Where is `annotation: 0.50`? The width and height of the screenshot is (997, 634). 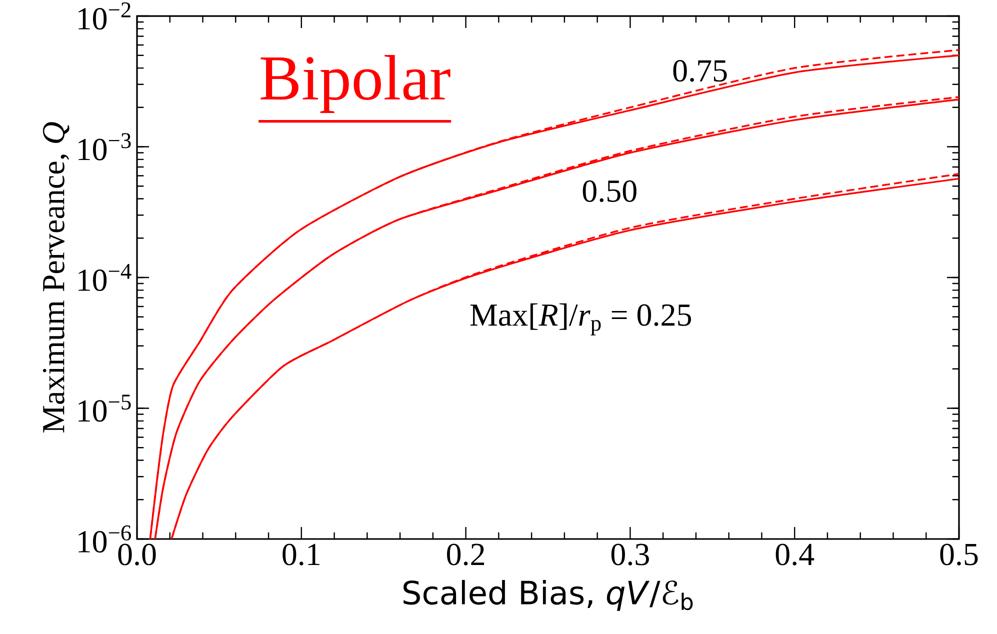
annotation: 0.50 is located at coordinates (609, 191).